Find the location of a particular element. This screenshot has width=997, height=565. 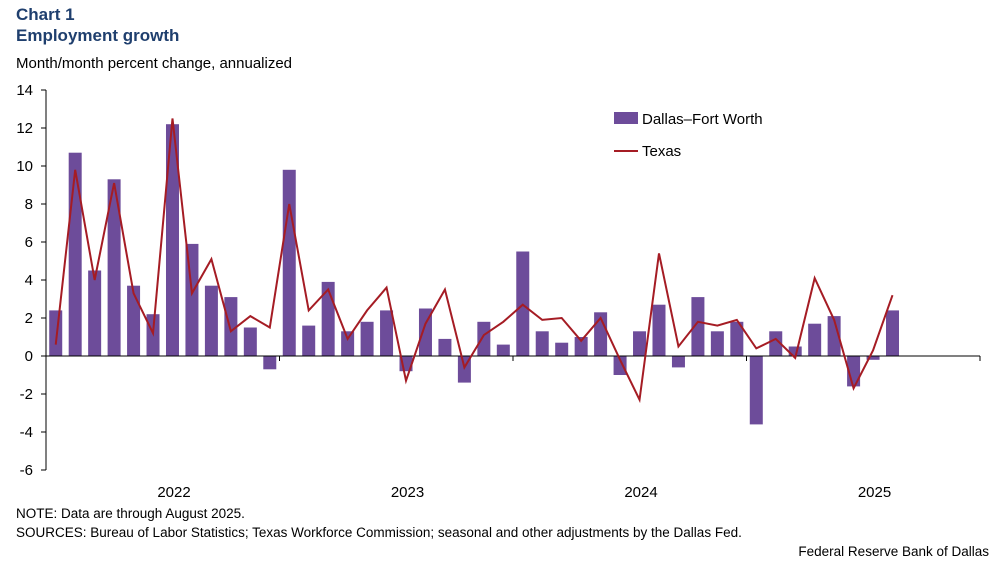

legend-label-texas: Texas is located at coordinates (661, 151).